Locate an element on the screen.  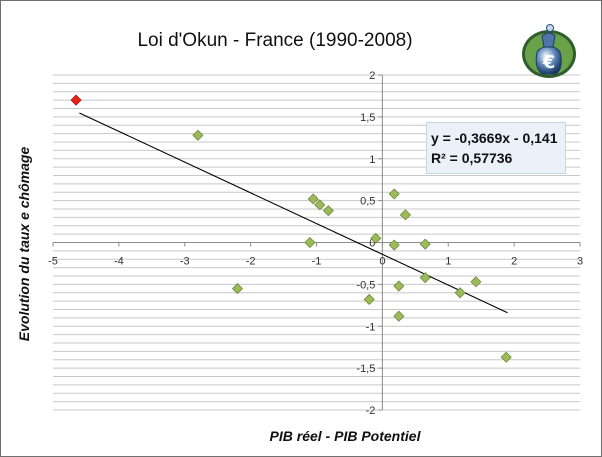
y-tick-label: 2 is located at coordinates (372, 76).